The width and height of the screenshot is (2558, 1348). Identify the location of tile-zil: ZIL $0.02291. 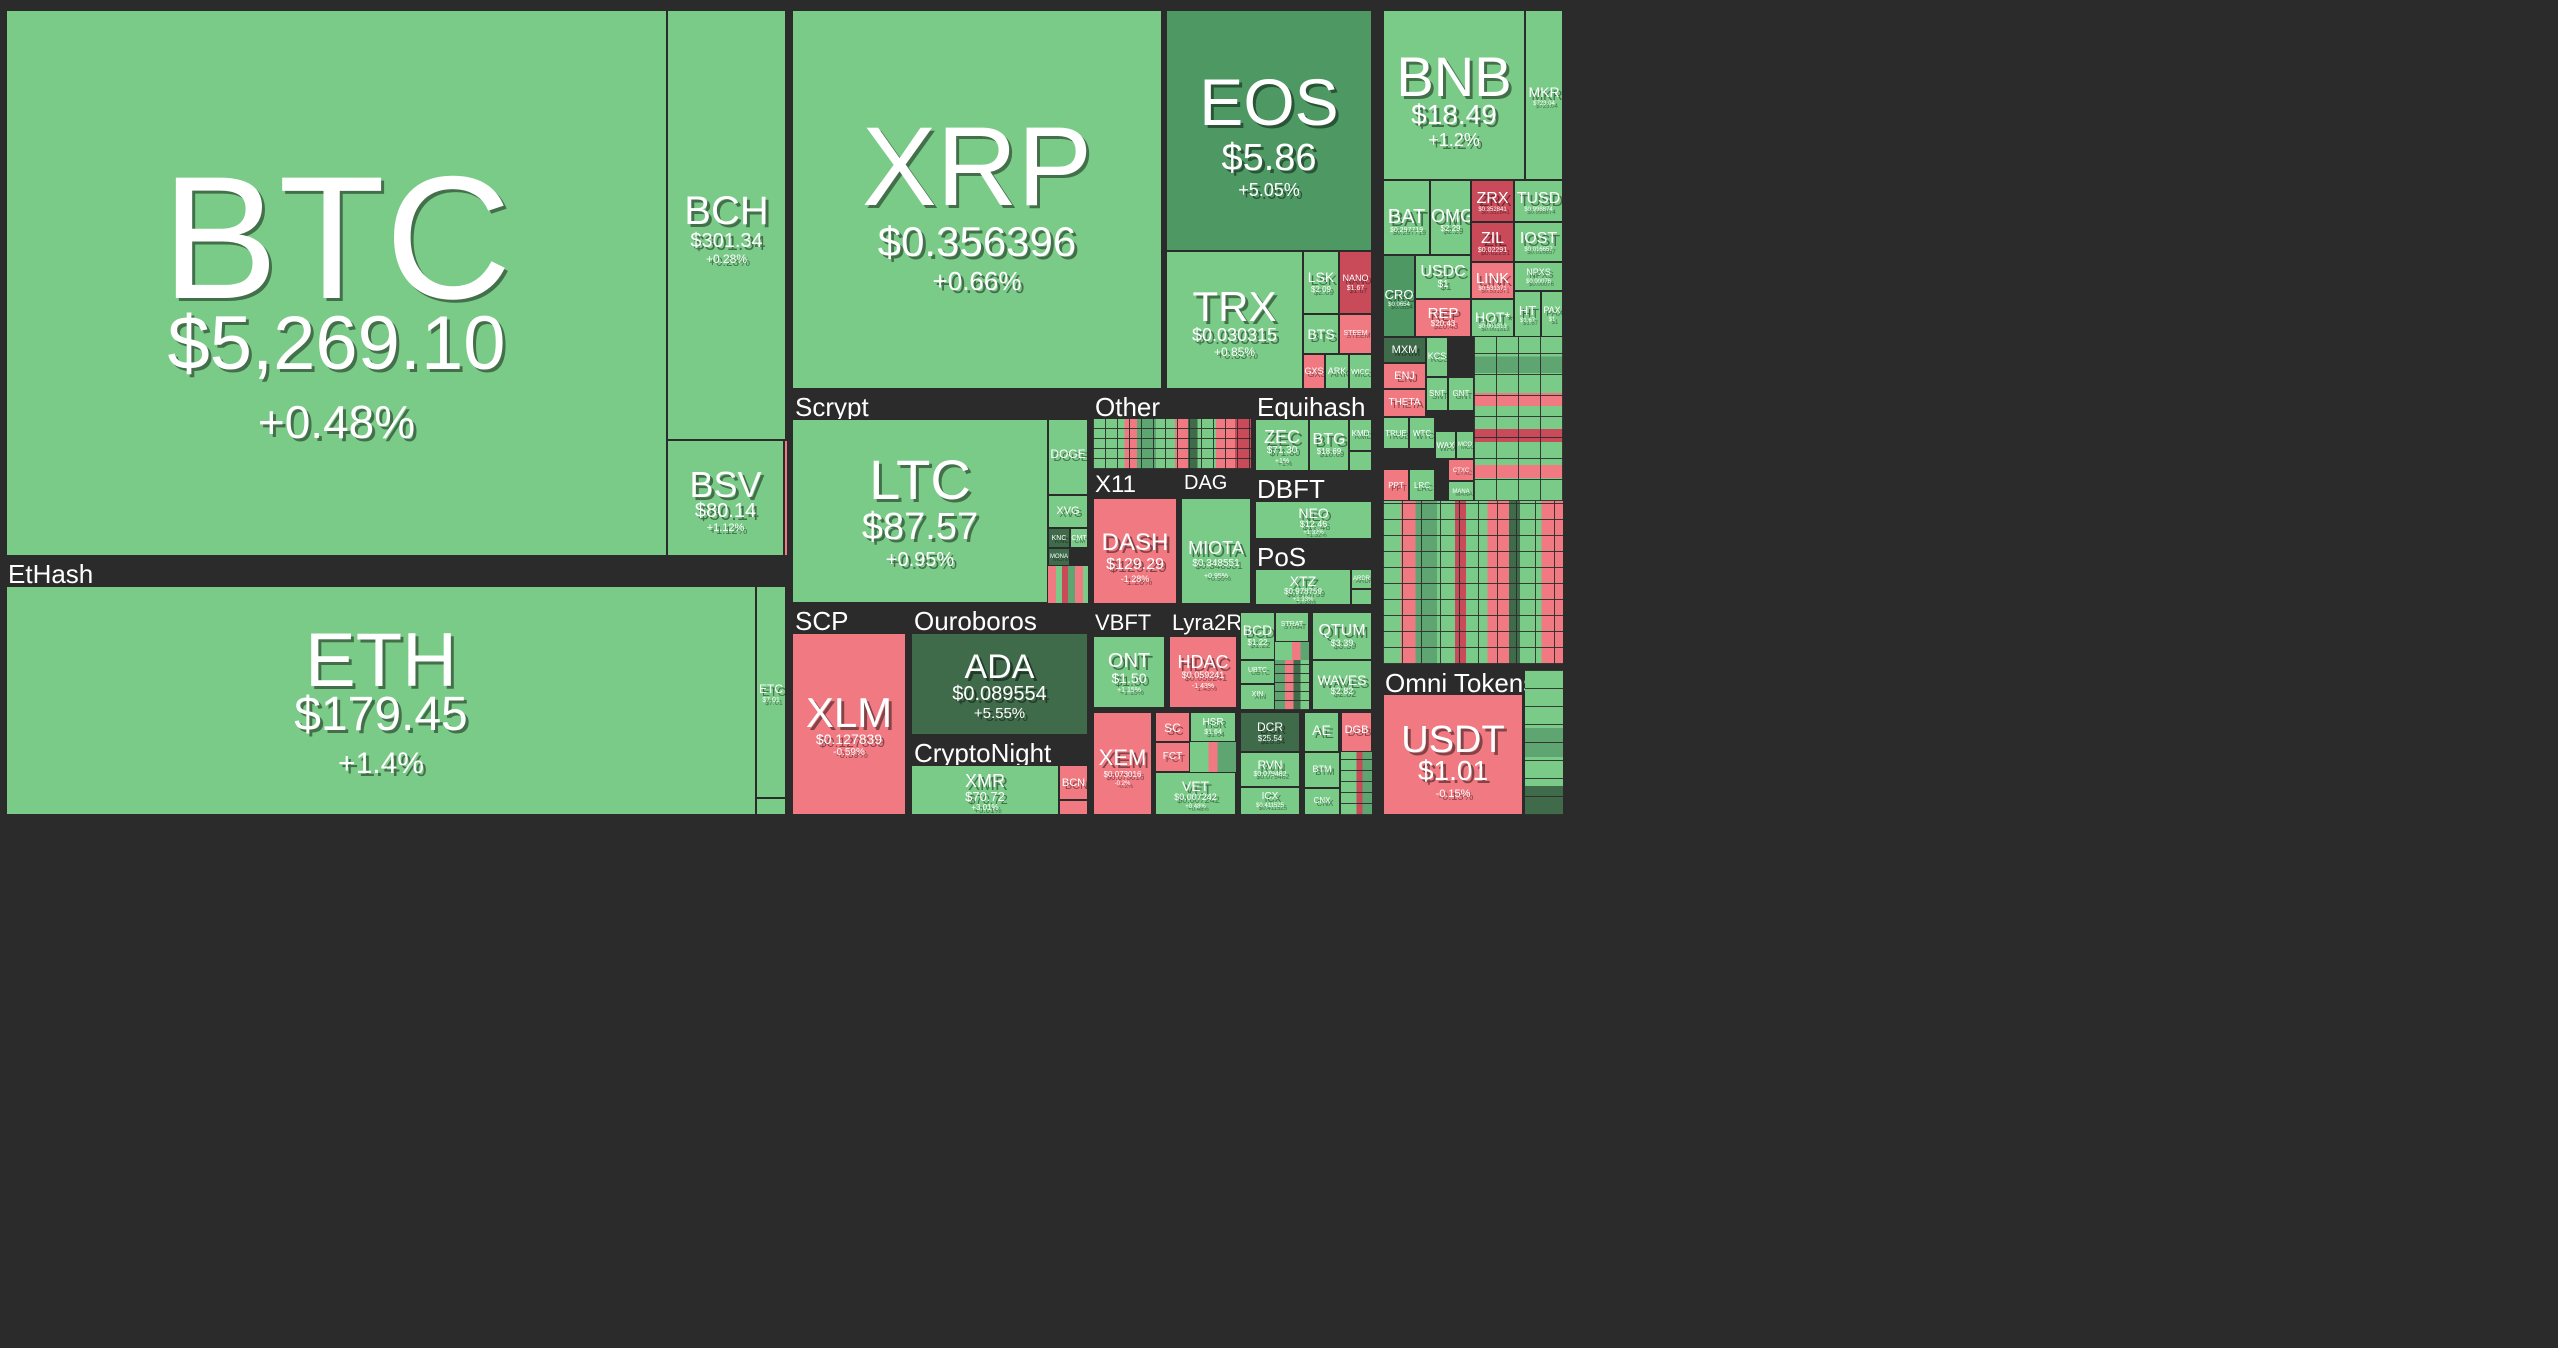
(1492, 242).